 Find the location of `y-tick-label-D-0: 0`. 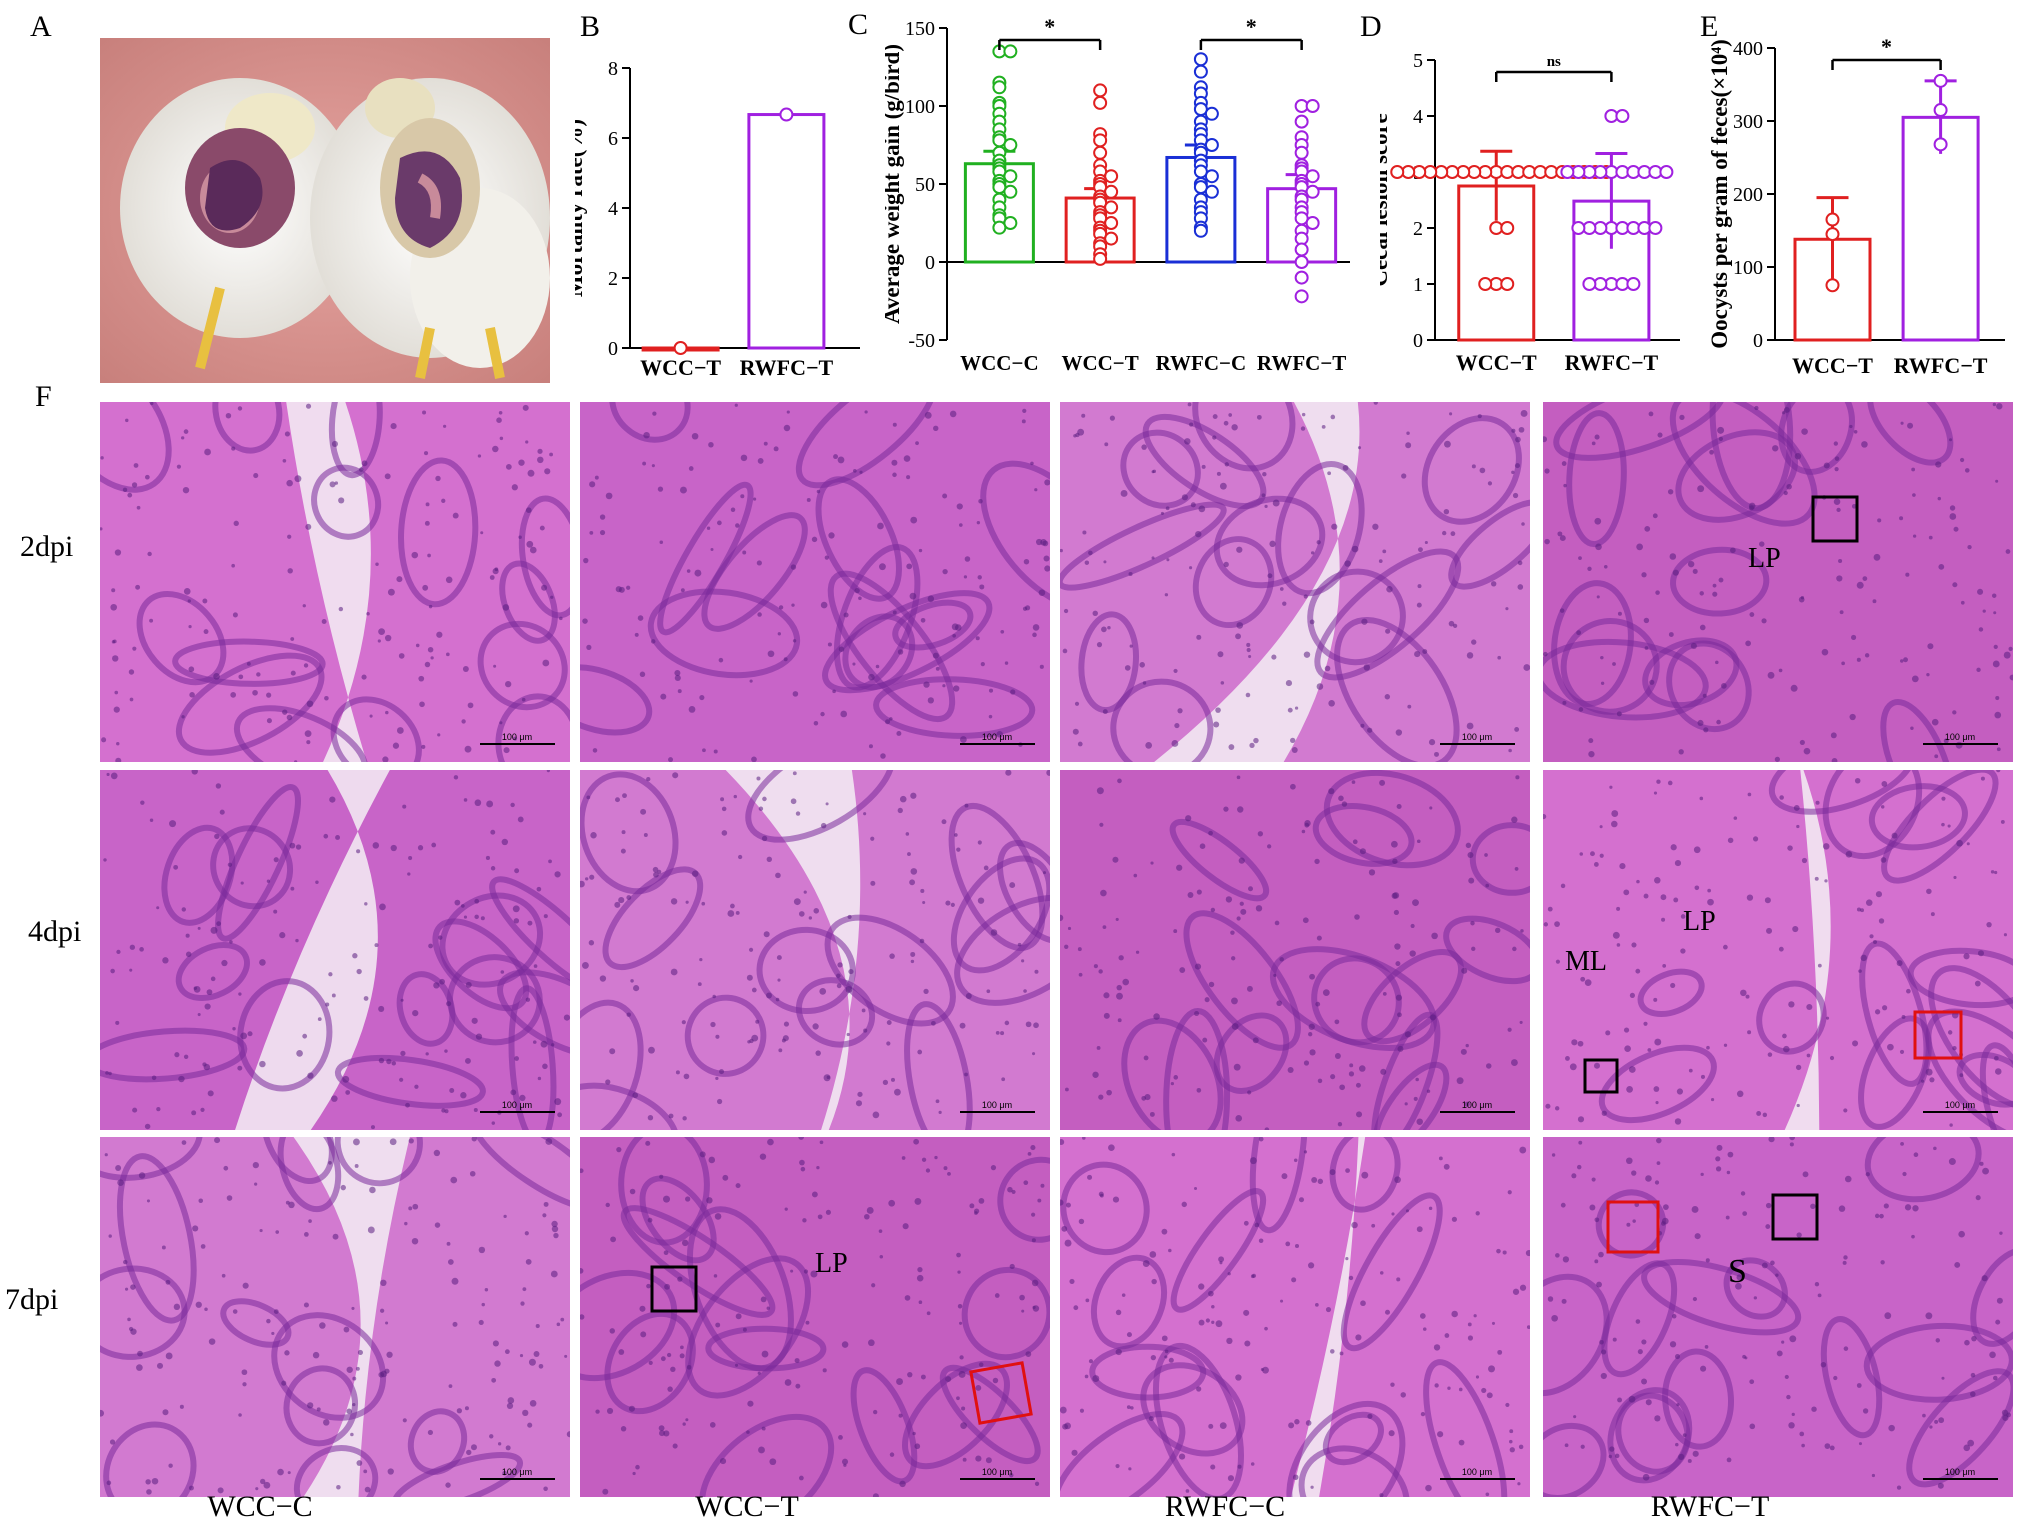

y-tick-label-D-0: 0 is located at coordinates (1418, 341).